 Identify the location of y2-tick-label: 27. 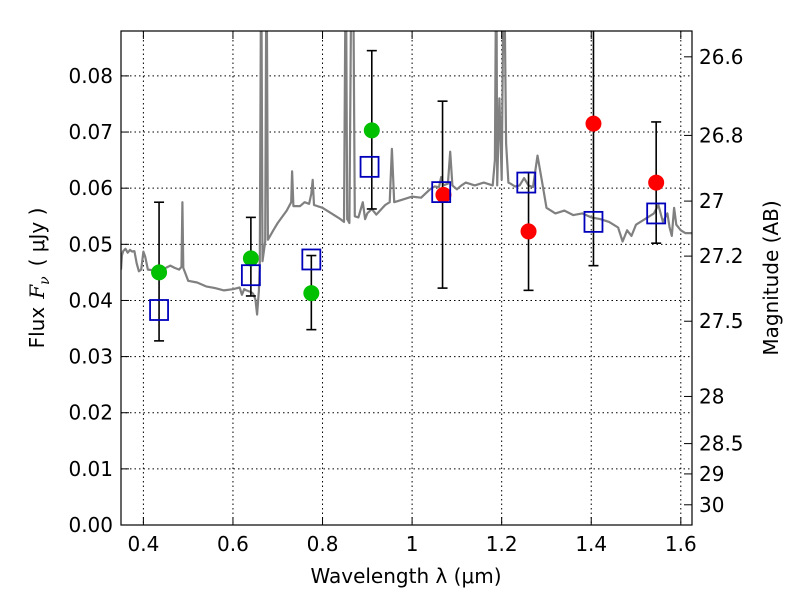
(711, 201).